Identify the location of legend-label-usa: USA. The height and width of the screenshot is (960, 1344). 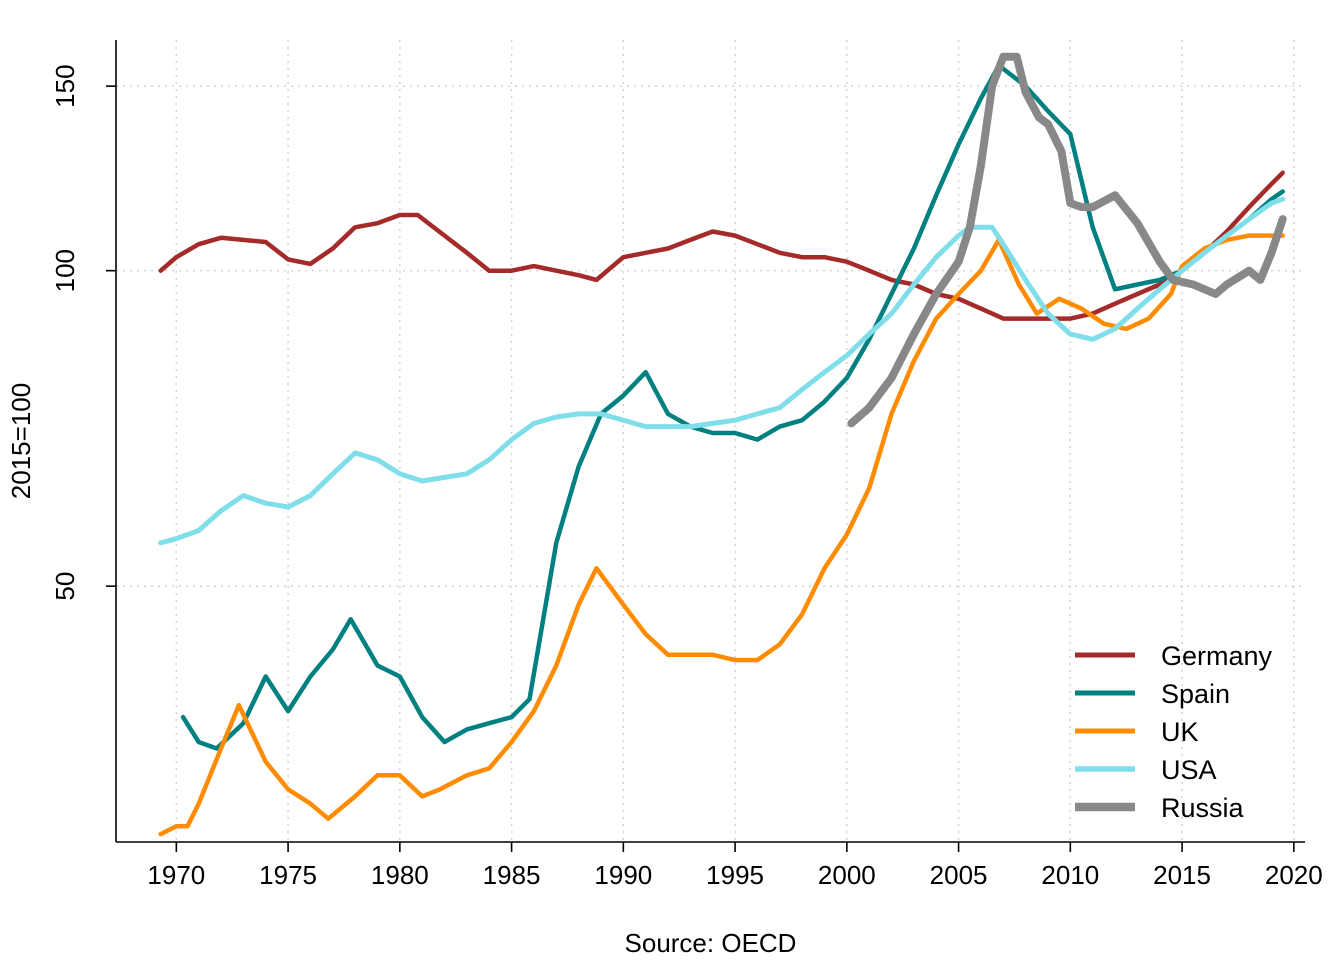
(1189, 770).